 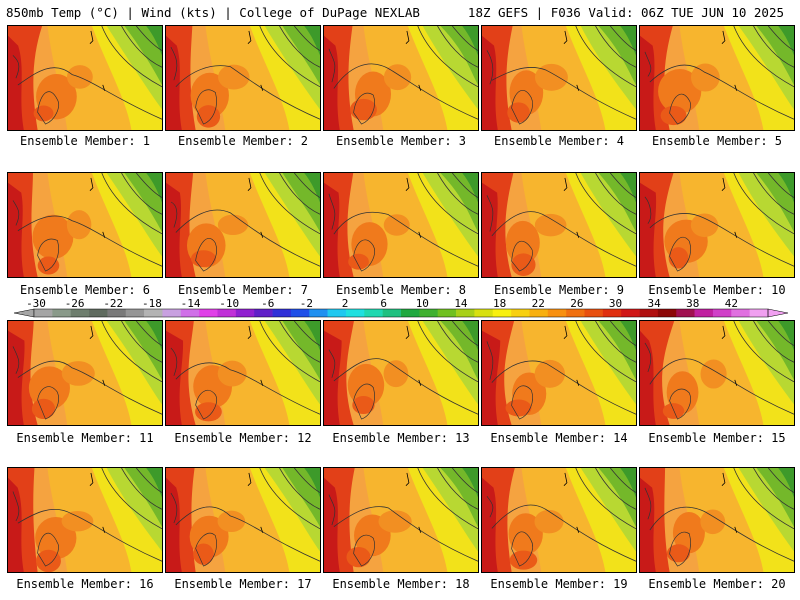 What do you see at coordinates (267, 304) in the screenshot?
I see `colorbar-tick-label: -6` at bounding box center [267, 304].